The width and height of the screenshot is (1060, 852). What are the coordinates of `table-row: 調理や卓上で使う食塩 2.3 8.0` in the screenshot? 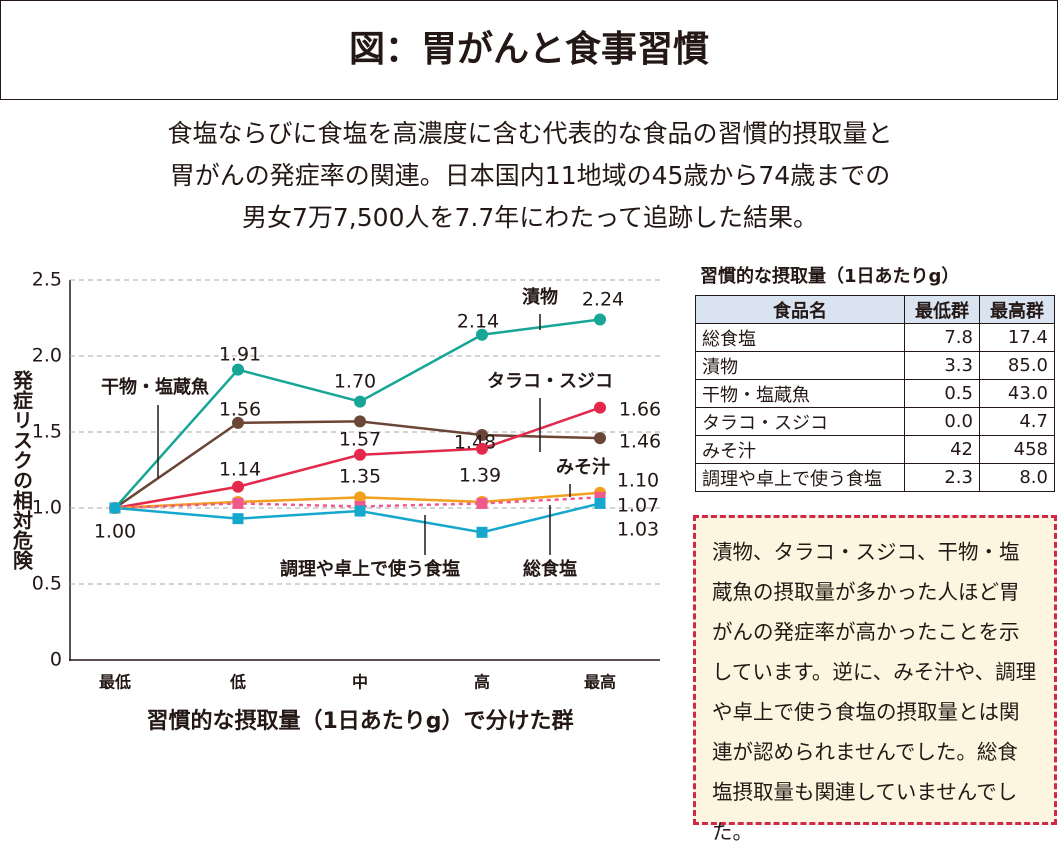 It's located at (875, 477).